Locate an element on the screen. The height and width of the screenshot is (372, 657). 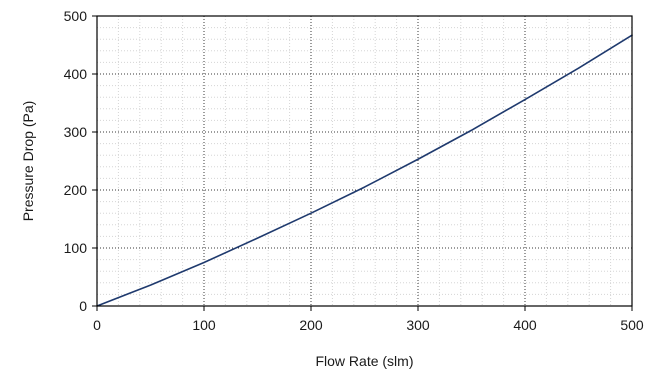
x-tick-label: 400 is located at coordinates (525, 325).